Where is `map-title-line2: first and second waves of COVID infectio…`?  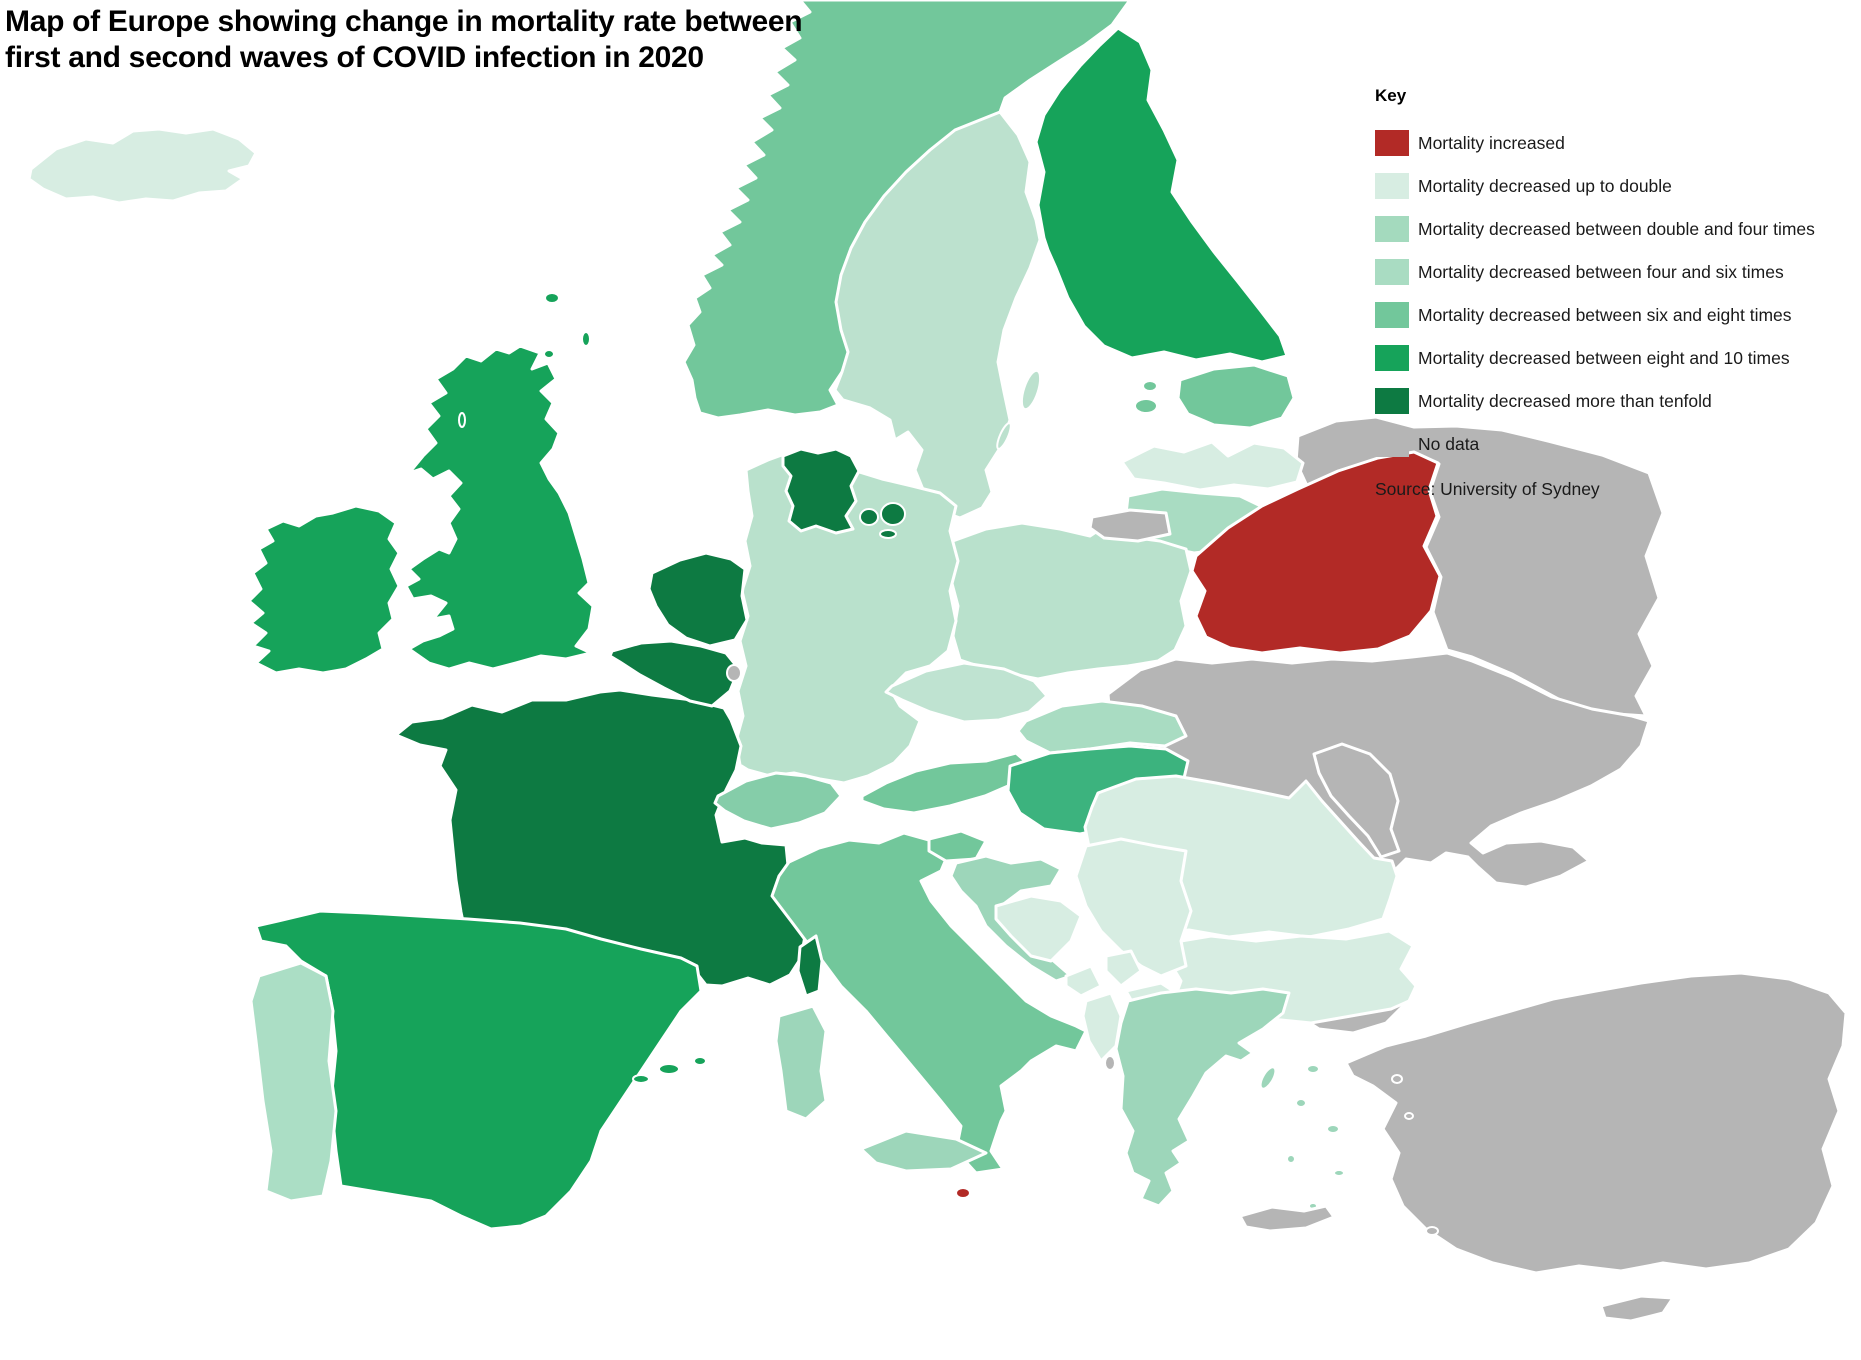 map-title-line2: first and second waves of COVID infectio… is located at coordinates (354, 57).